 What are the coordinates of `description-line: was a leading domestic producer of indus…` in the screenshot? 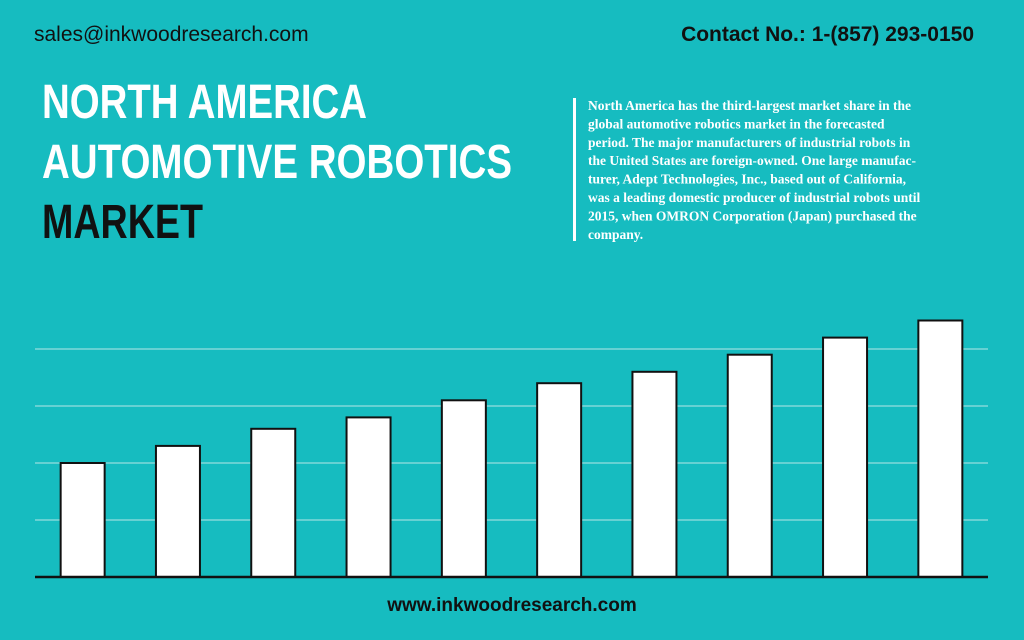 It's located at (754, 197).